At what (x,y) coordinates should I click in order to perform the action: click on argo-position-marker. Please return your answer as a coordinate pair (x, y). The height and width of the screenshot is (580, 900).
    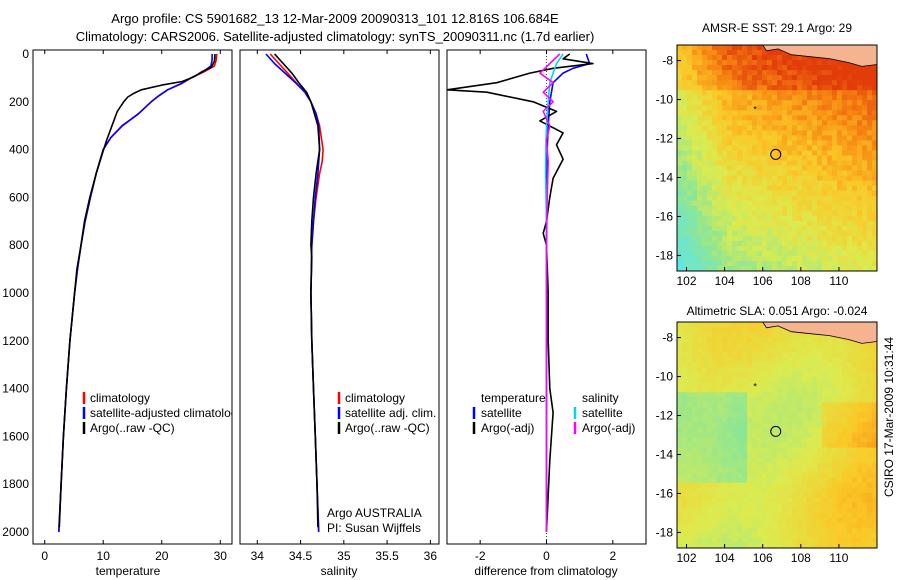
    Looking at the image, I should click on (776, 154).